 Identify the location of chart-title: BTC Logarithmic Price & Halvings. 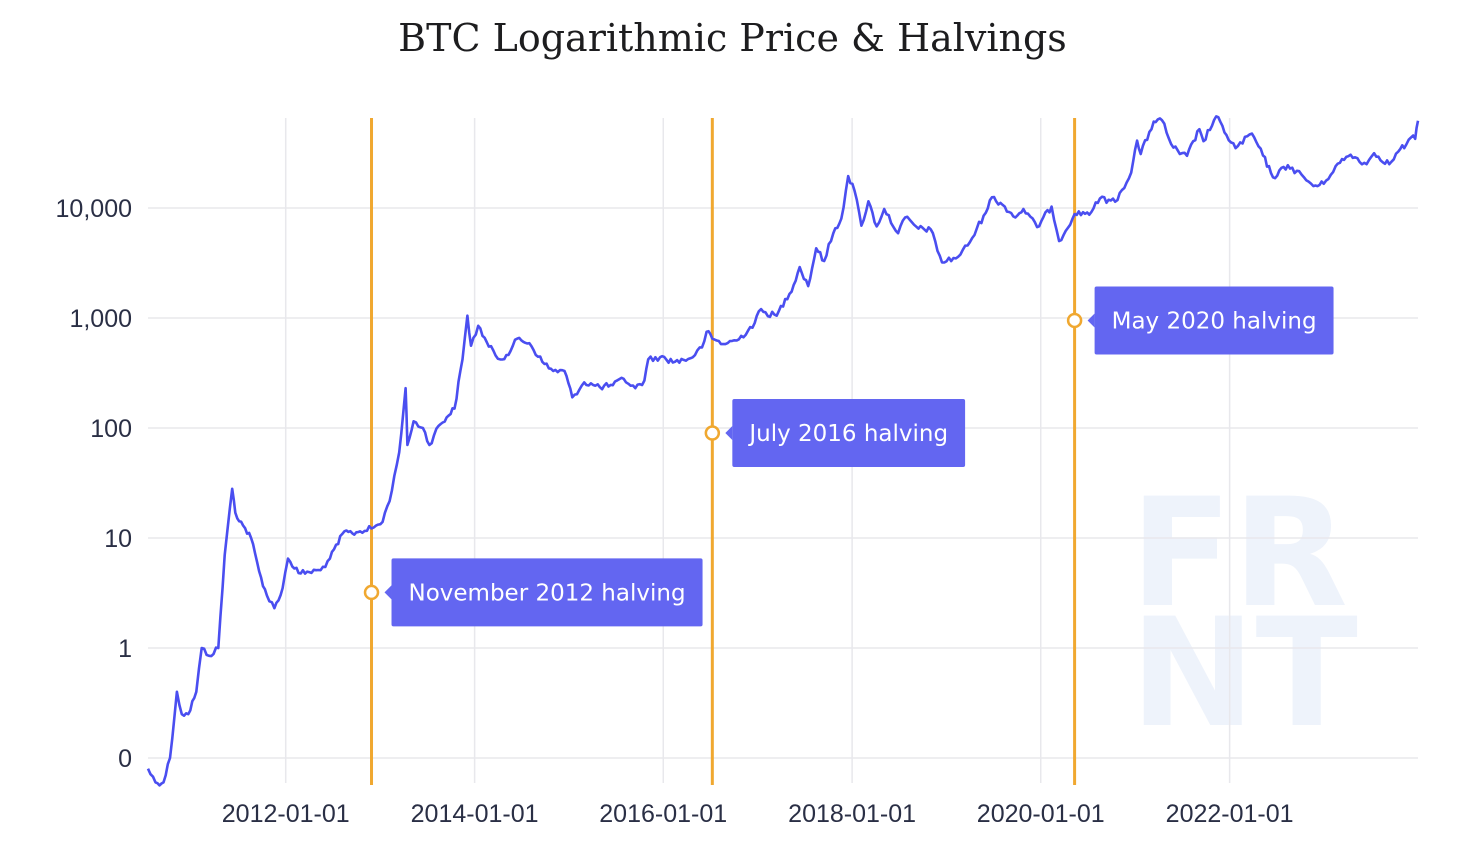
(732, 38).